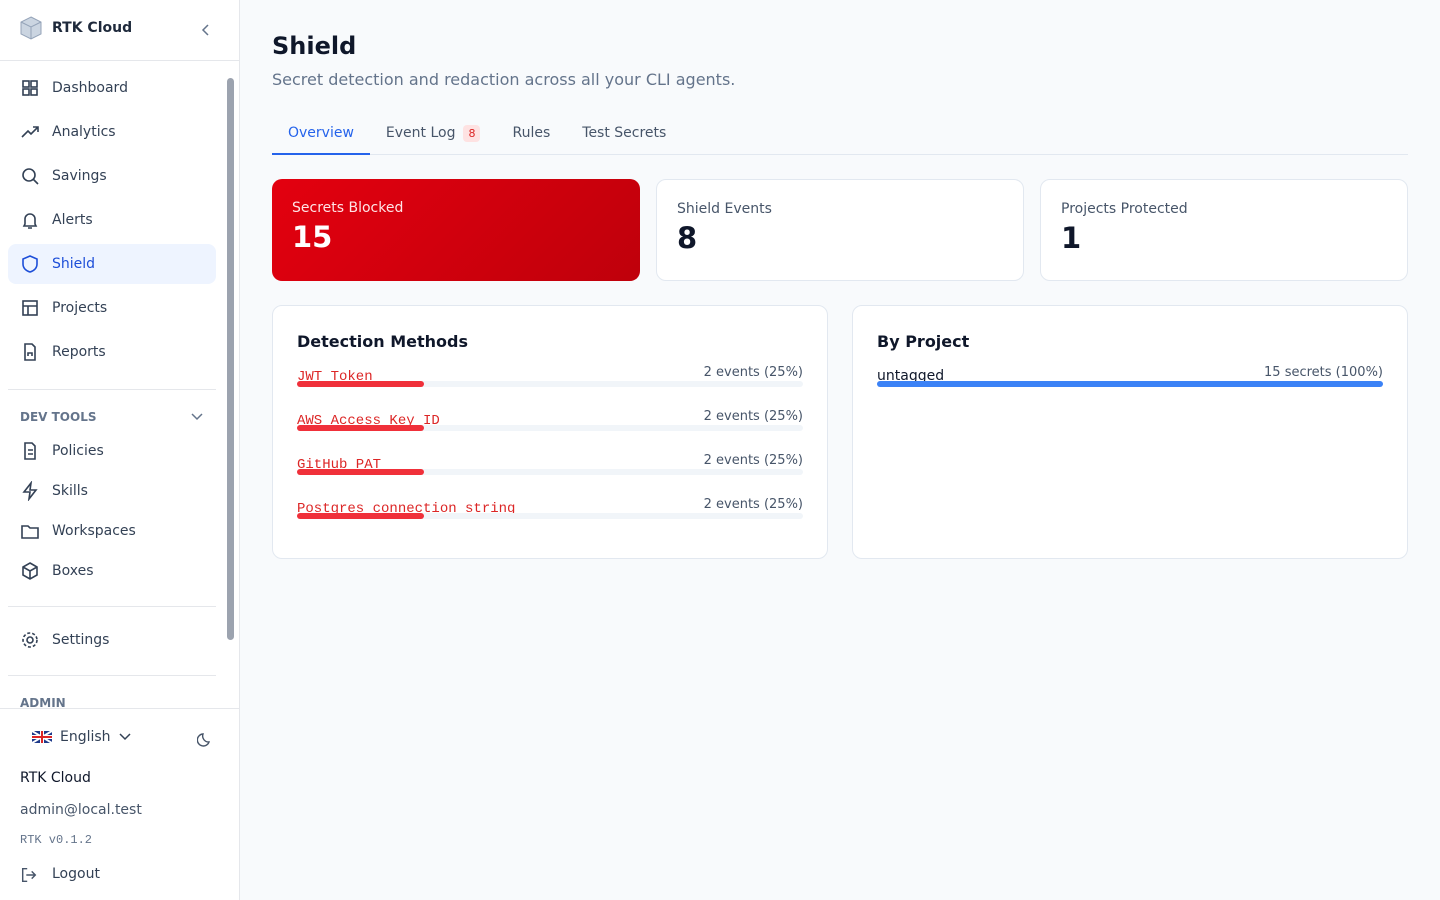  I want to click on tab: Test Secrets, so click(624, 133).